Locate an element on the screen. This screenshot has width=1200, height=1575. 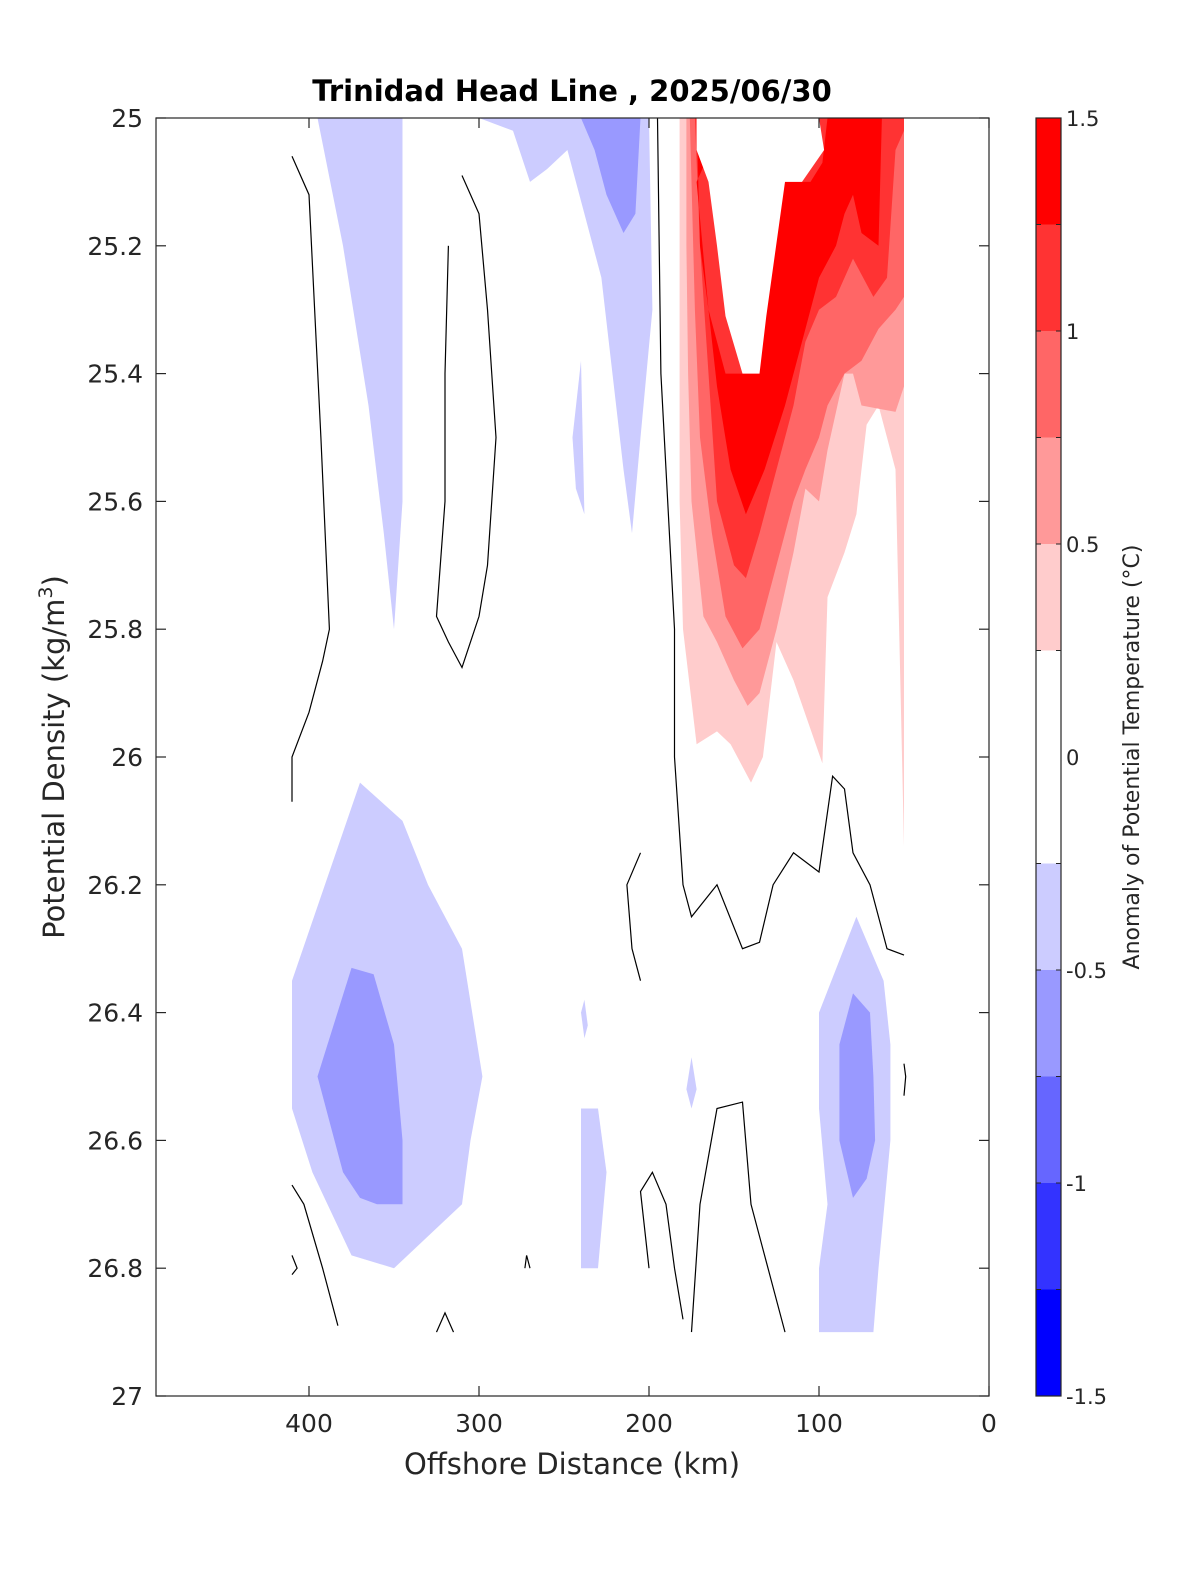
y-tick-label: 26.2 is located at coordinates (115, 885).